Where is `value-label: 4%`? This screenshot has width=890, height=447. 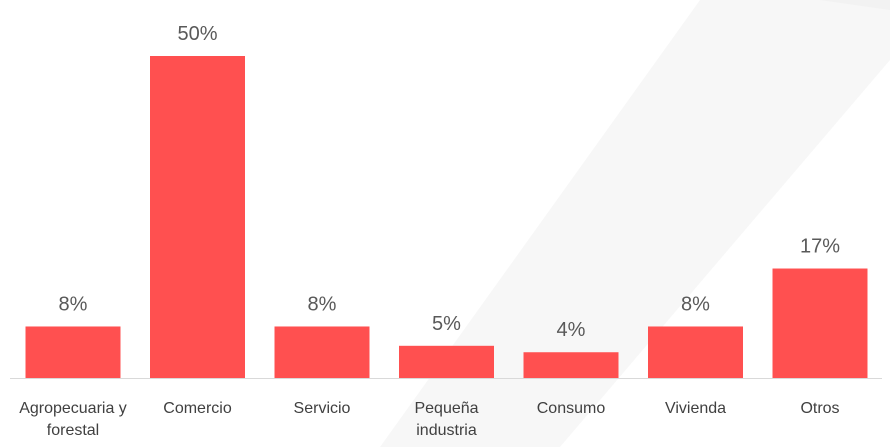 value-label: 4% is located at coordinates (571, 330).